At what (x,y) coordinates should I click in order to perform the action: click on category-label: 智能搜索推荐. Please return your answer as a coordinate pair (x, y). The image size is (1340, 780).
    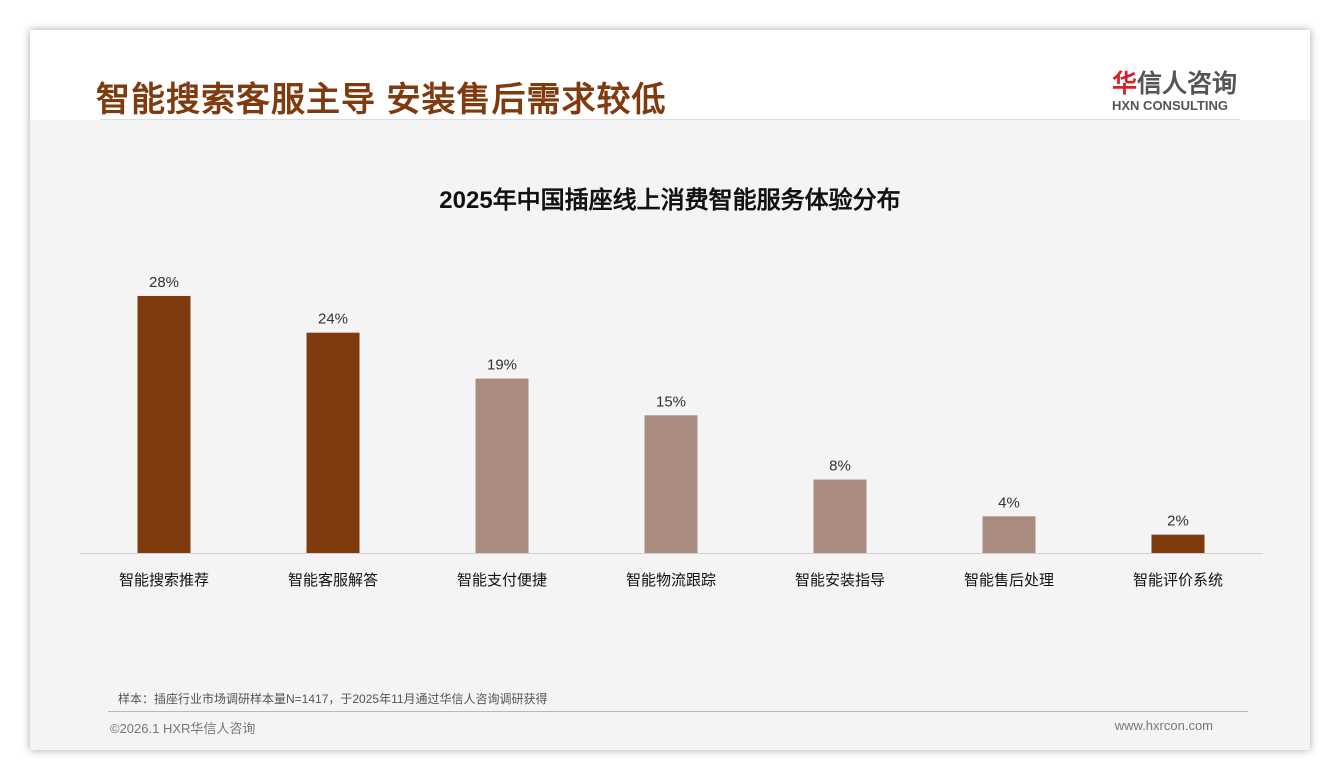
    Looking at the image, I should click on (164, 580).